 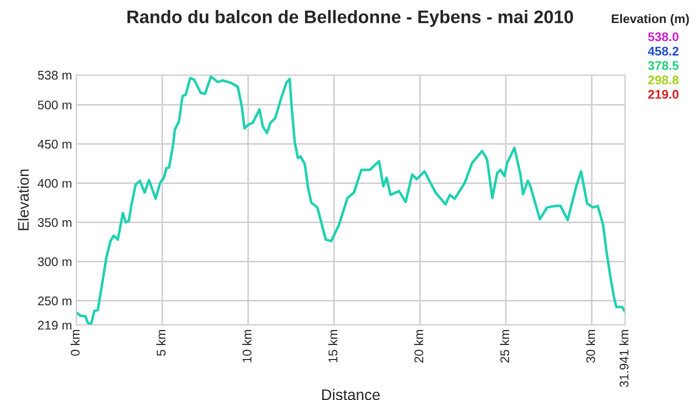 What do you see at coordinates (23, 200) in the screenshot?
I see `y-axis-title: Elevation` at bounding box center [23, 200].